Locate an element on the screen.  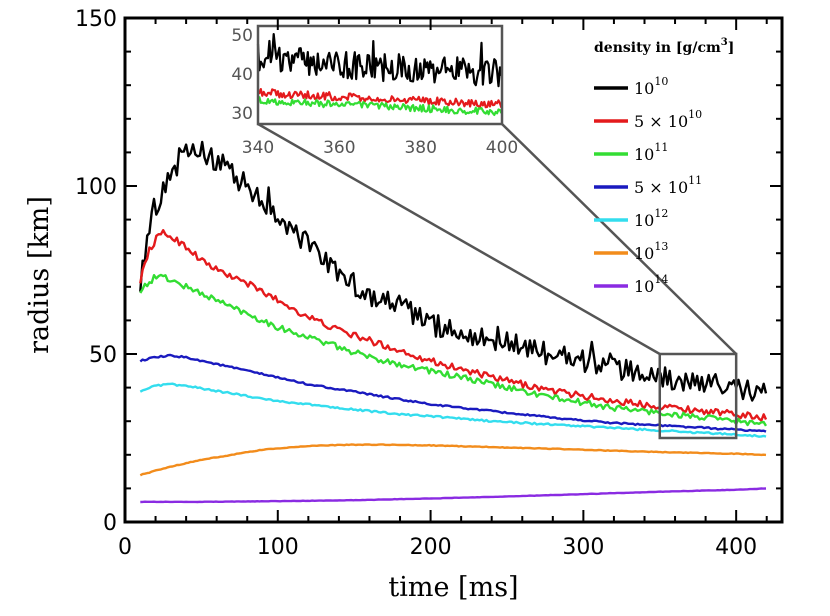
inset-ticks: 30 40 50 340 360 380 400 is located at coordinates (374, 92).